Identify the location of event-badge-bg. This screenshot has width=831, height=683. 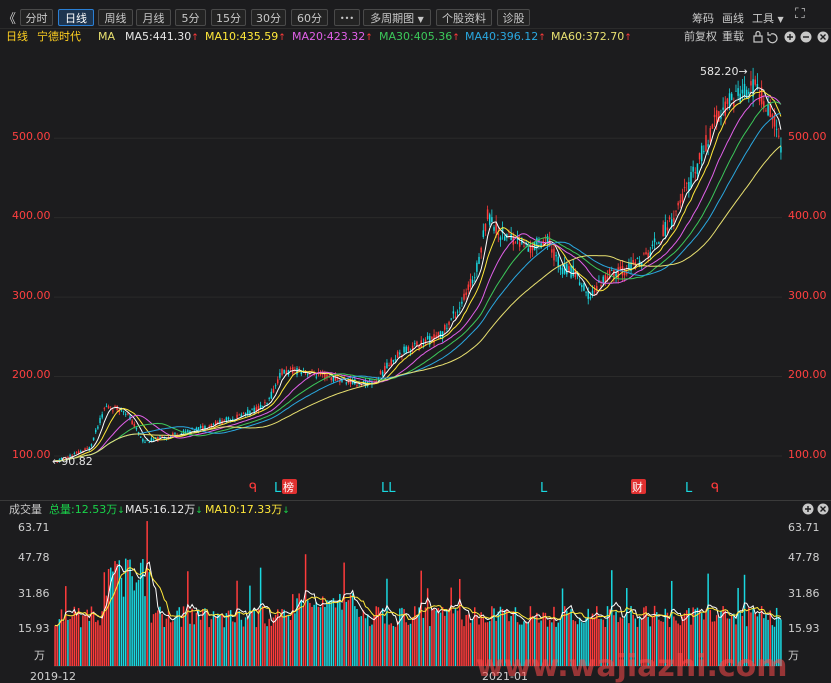
(638, 486).